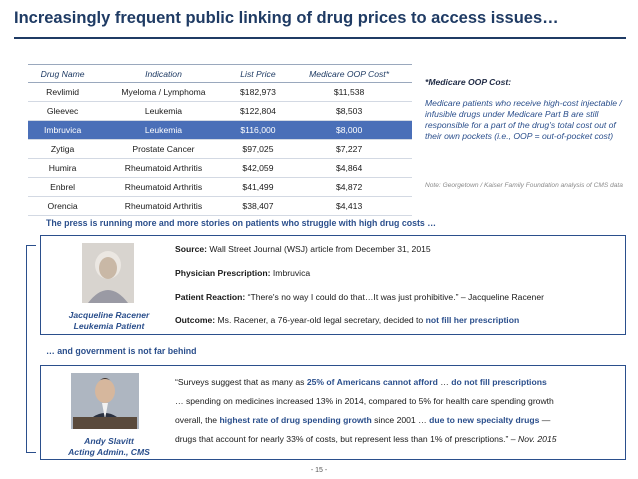  What do you see at coordinates (210, 297) in the screenshot?
I see `reaction-label: Patient Reaction:` at bounding box center [210, 297].